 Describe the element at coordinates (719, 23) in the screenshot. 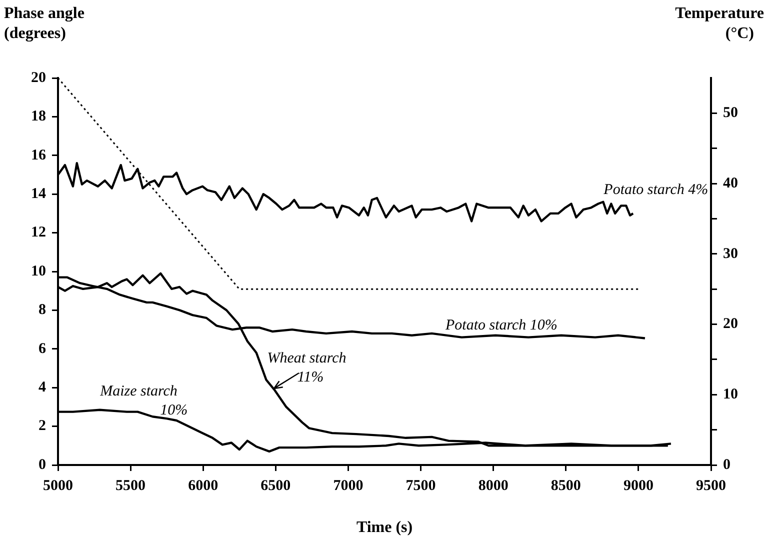

I see `y2-axis-title: Temperature (°C)` at that location.